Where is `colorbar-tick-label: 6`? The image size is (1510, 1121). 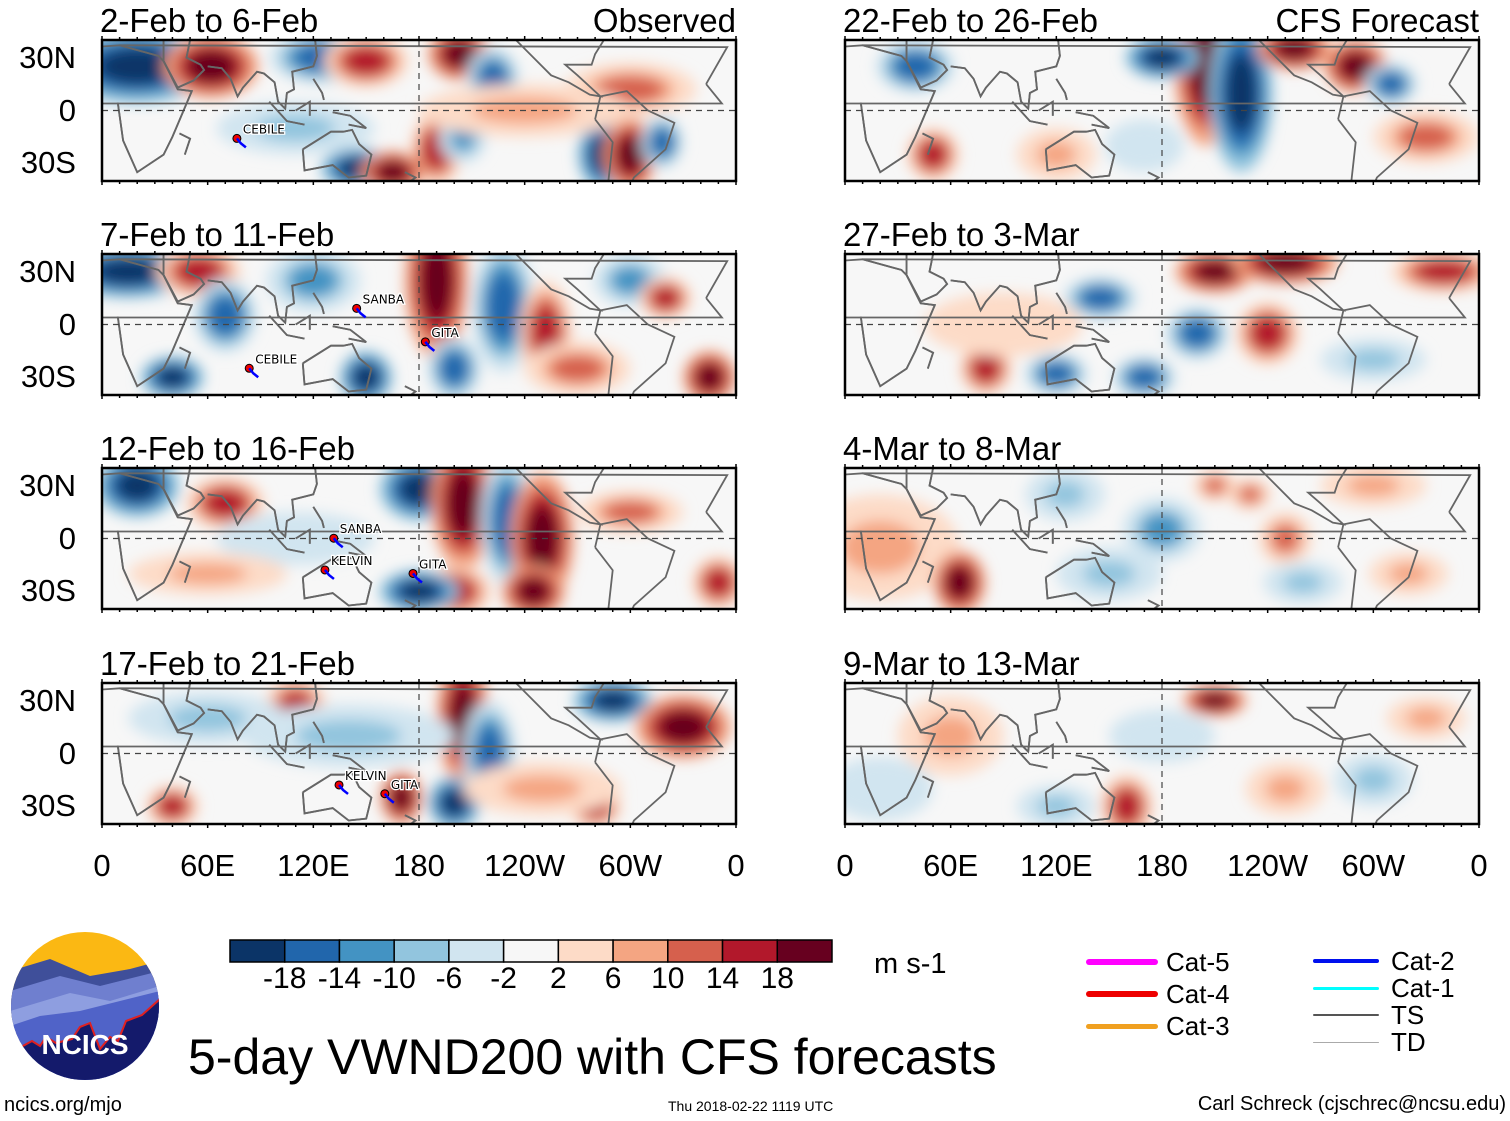 colorbar-tick-label: 6 is located at coordinates (613, 978).